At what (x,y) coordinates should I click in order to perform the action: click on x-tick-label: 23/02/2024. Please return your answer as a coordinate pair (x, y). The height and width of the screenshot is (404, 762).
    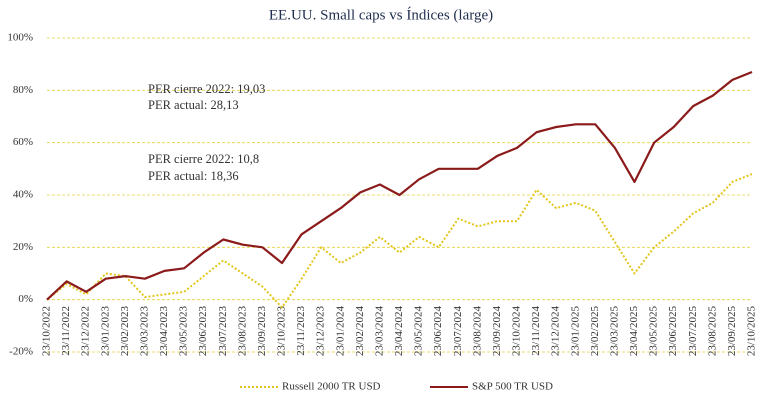
    Looking at the image, I should click on (360, 331).